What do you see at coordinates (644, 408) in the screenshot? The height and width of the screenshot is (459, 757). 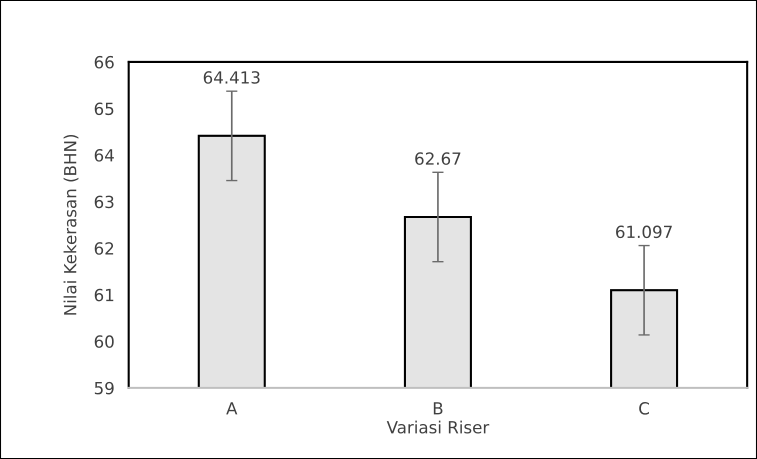 I see `x-tick-label: C` at bounding box center [644, 408].